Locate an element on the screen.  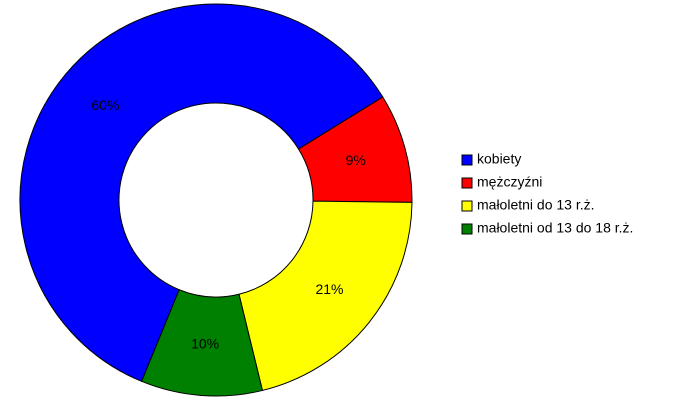
data-label: 21% is located at coordinates (329, 289).